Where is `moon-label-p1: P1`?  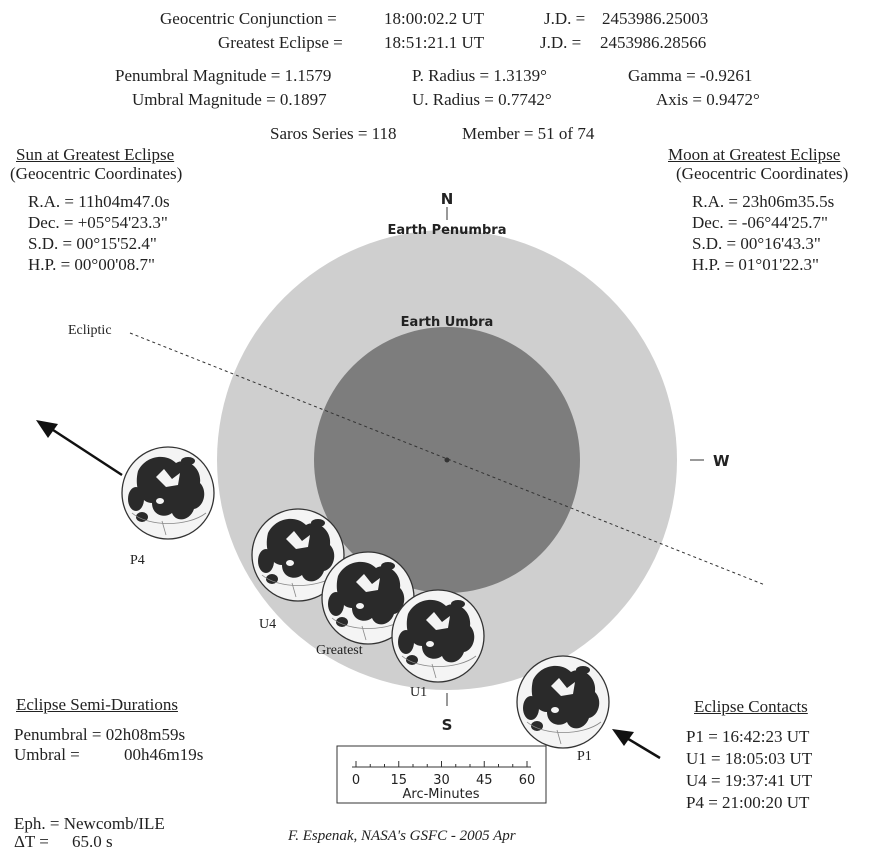 moon-label-p1: P1 is located at coordinates (584, 756).